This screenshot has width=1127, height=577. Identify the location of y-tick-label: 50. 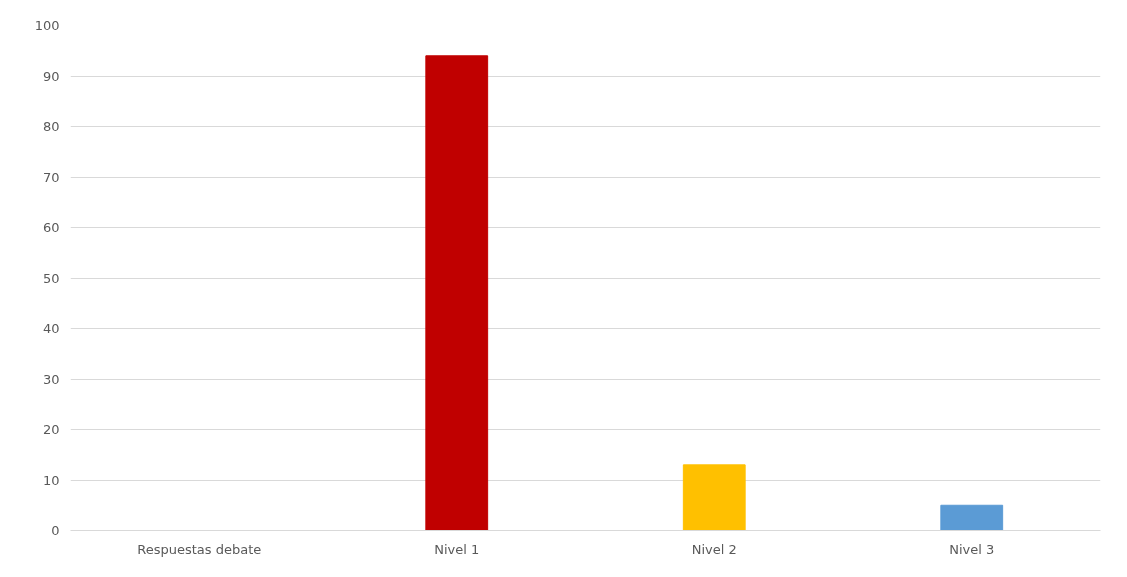
(51, 278).